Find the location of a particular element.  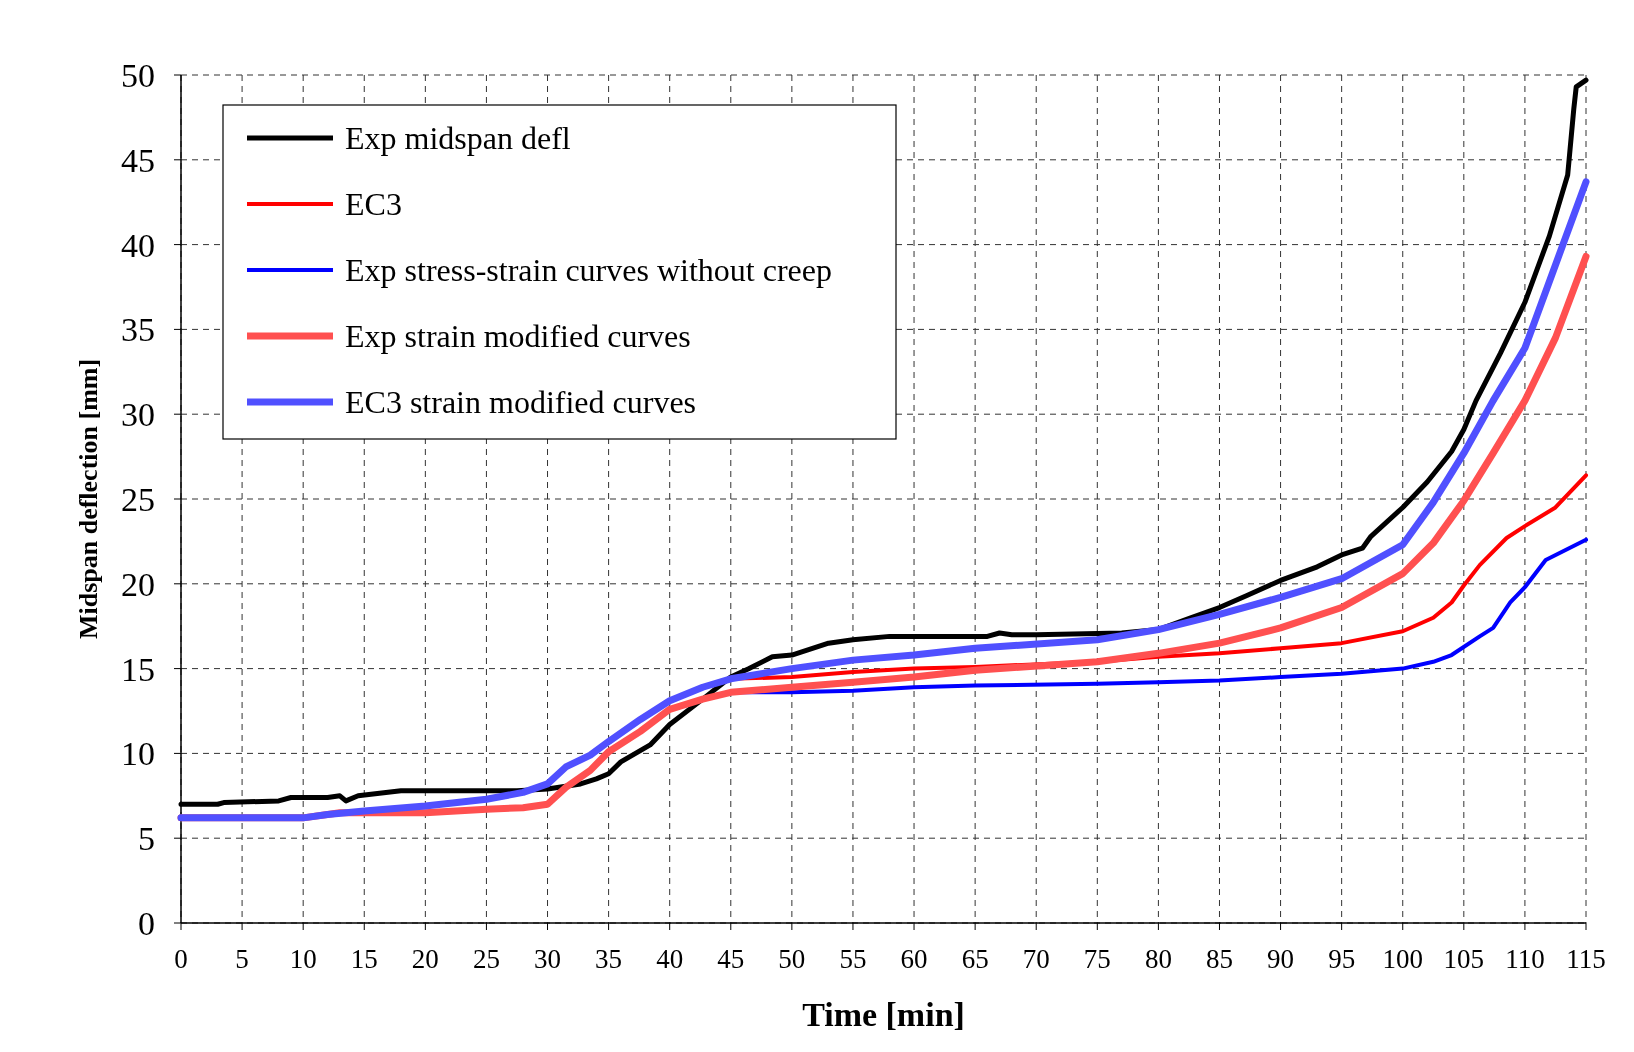

y-tick-label: 15 is located at coordinates (138, 669).